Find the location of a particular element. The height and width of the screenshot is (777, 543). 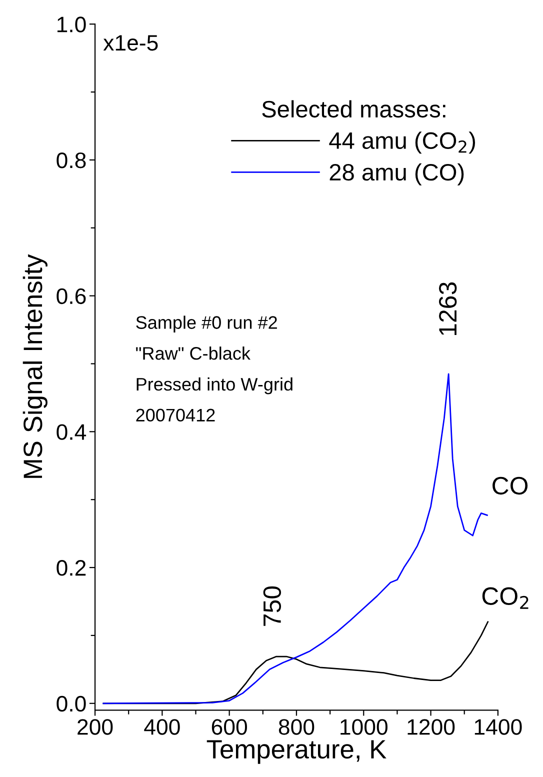

annotation: Sample #0 run #2 is located at coordinates (206, 324).